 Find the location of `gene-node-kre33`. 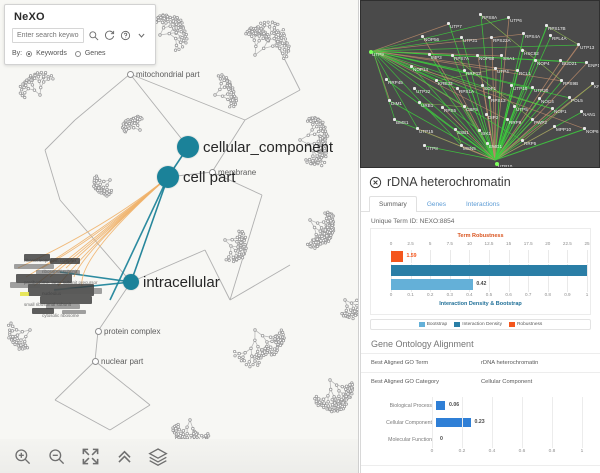

gene-node-kre33 is located at coordinates (436, 80).